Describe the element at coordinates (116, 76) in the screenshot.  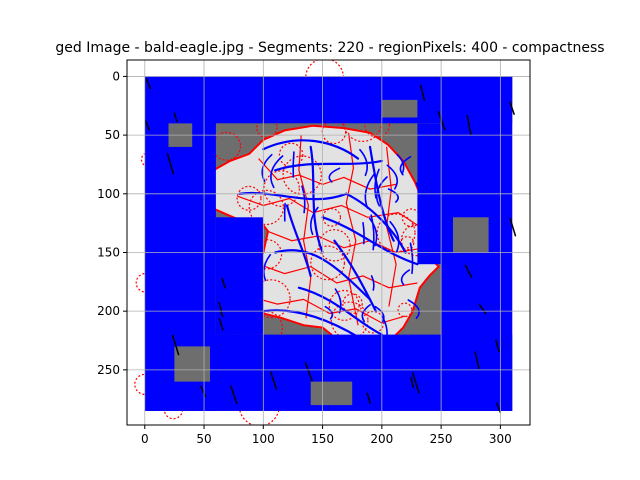
I see `y-tick-label: 0` at that location.